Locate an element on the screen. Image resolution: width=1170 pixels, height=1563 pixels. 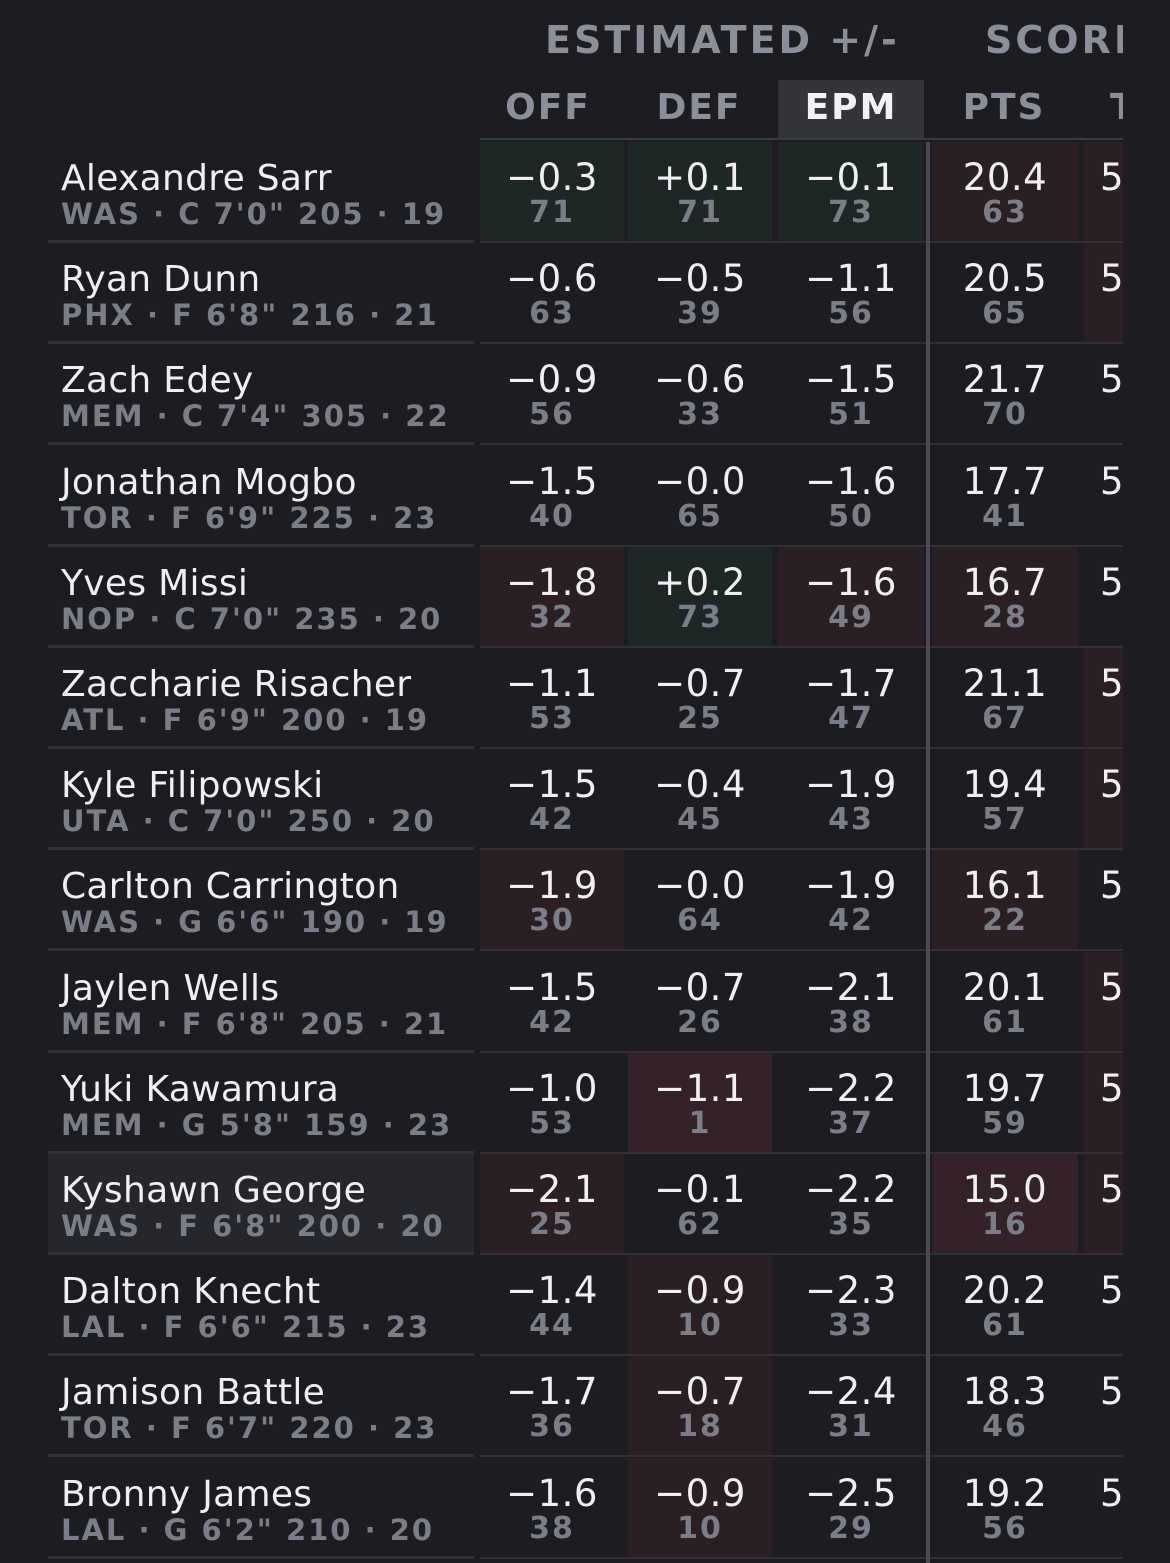
stat-value: −1.5 is located at coordinates (552, 785).